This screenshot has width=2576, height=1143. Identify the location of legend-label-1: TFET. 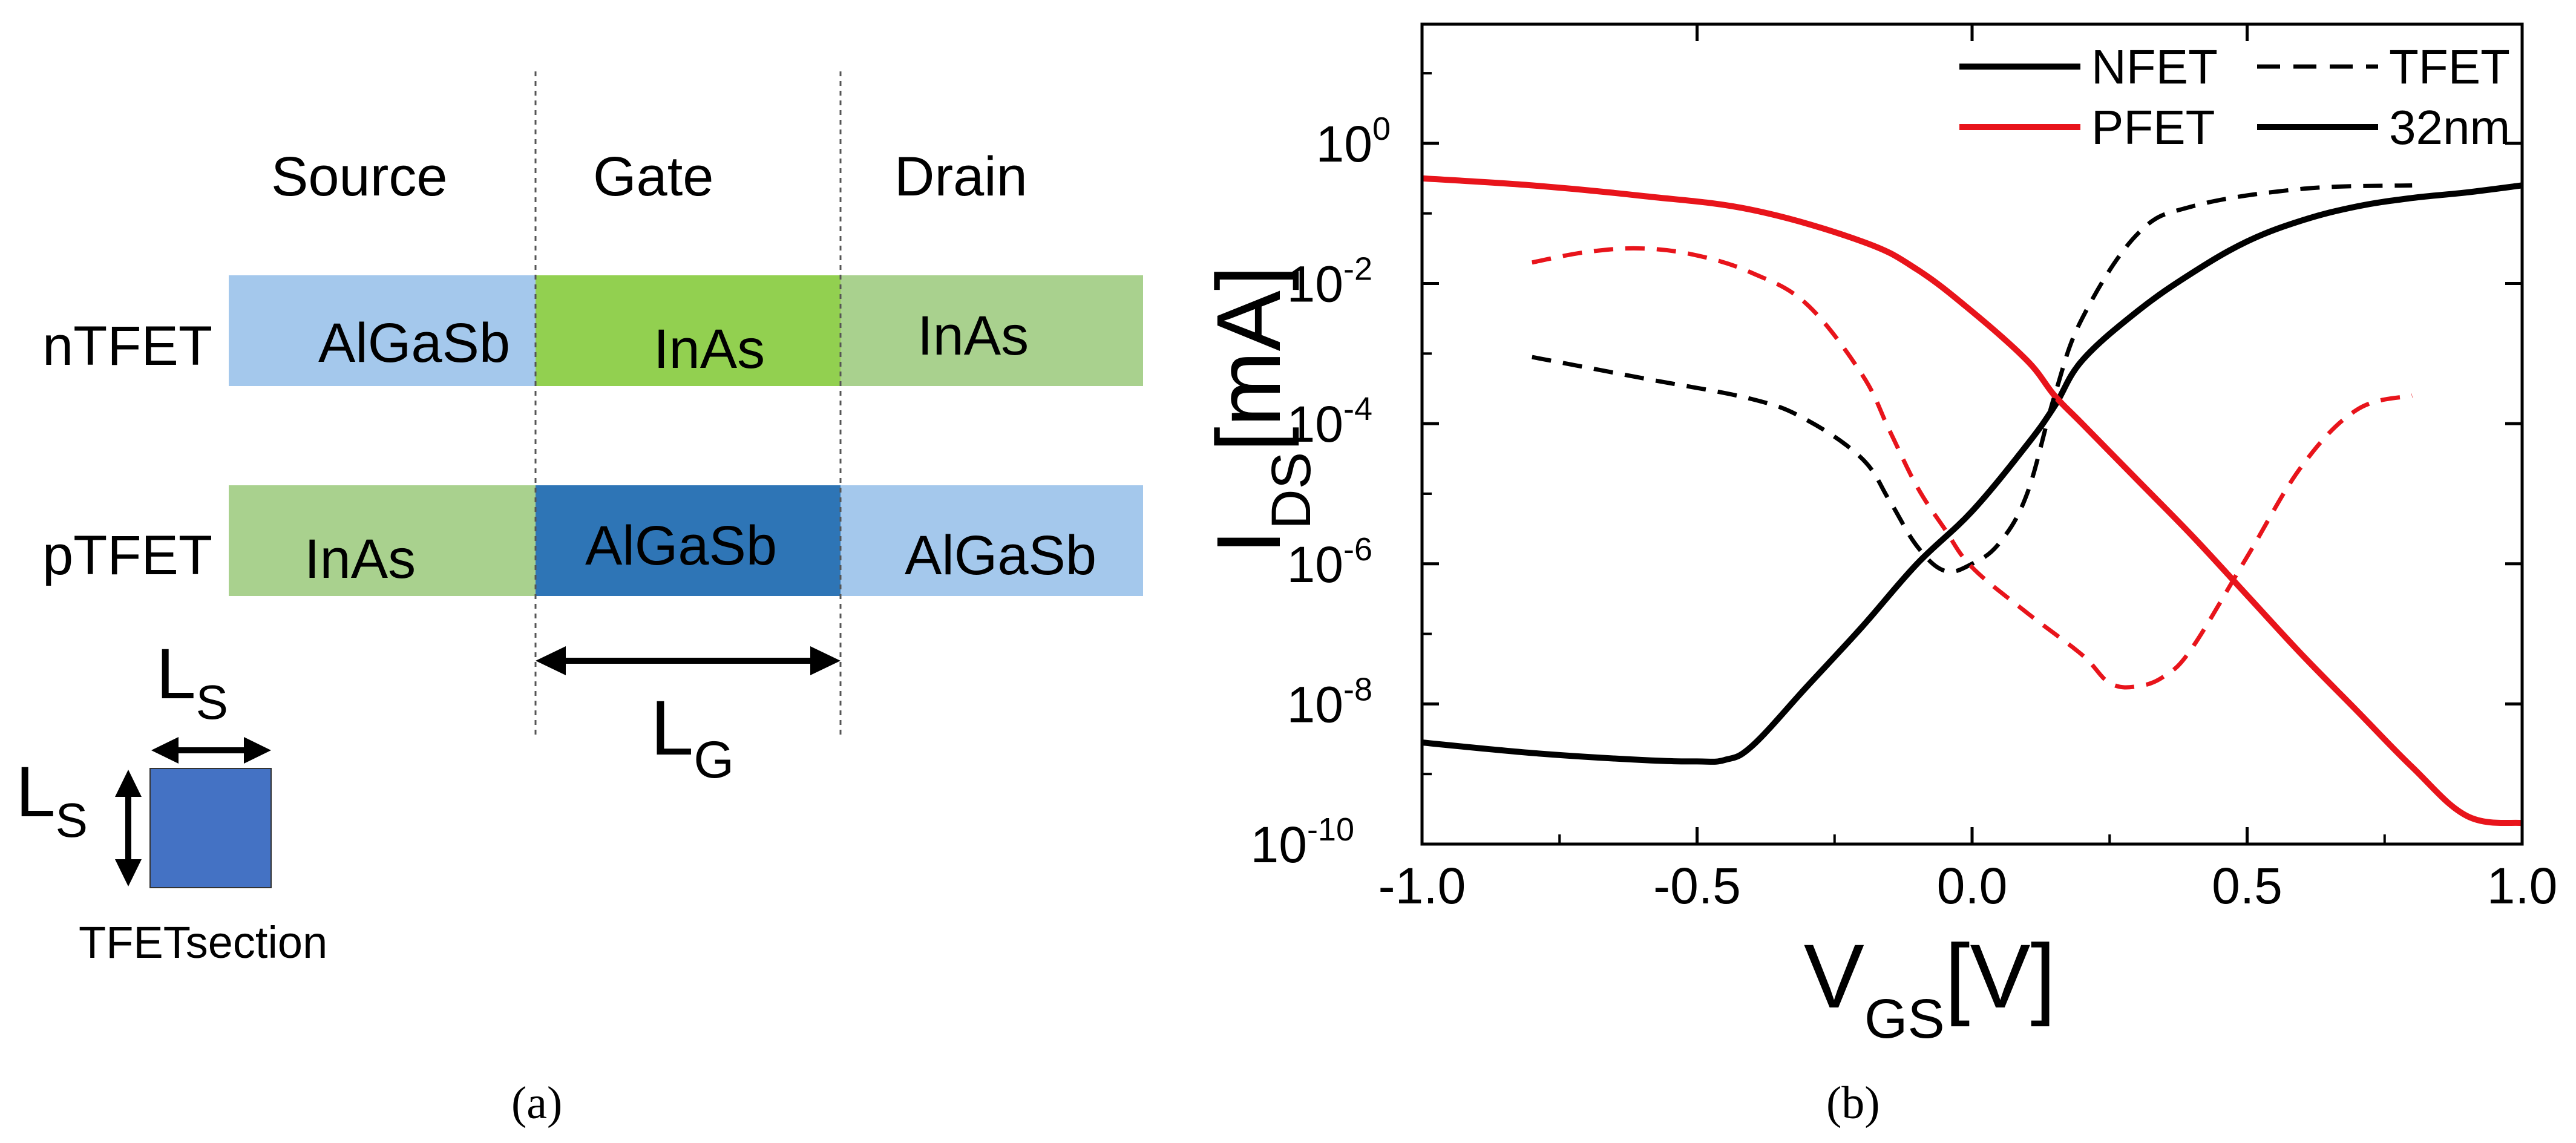
(2449, 67).